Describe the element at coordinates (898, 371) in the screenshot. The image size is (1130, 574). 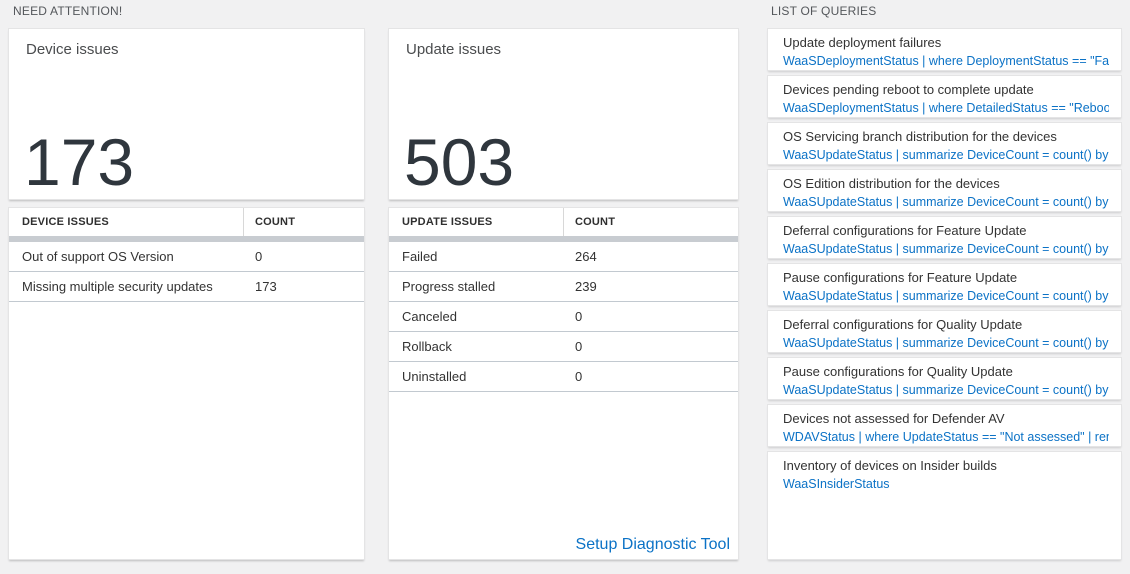
I see `query-title: Pause configurations for Quality Update` at that location.